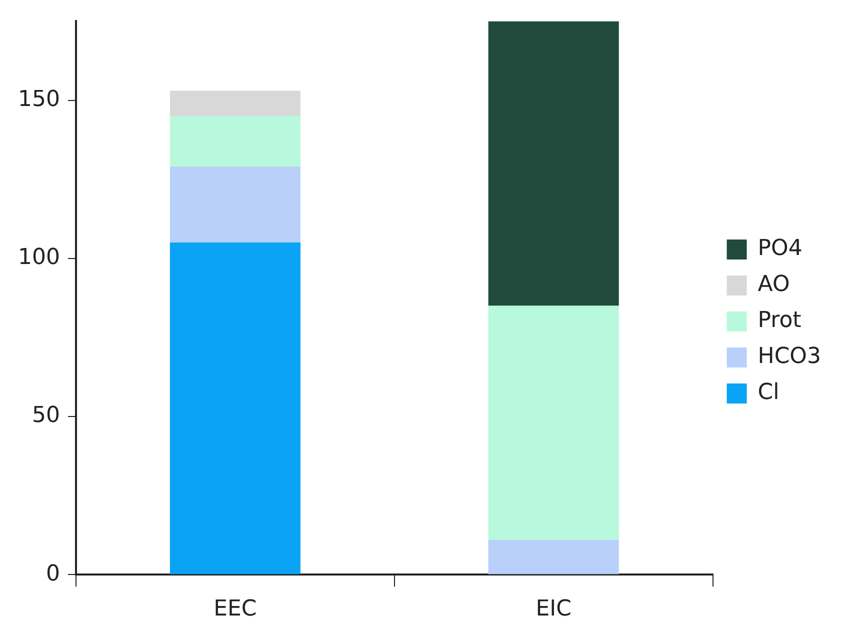 The width and height of the screenshot is (841, 643). What do you see at coordinates (53, 573) in the screenshot?
I see `y-tick-label: 0` at bounding box center [53, 573].